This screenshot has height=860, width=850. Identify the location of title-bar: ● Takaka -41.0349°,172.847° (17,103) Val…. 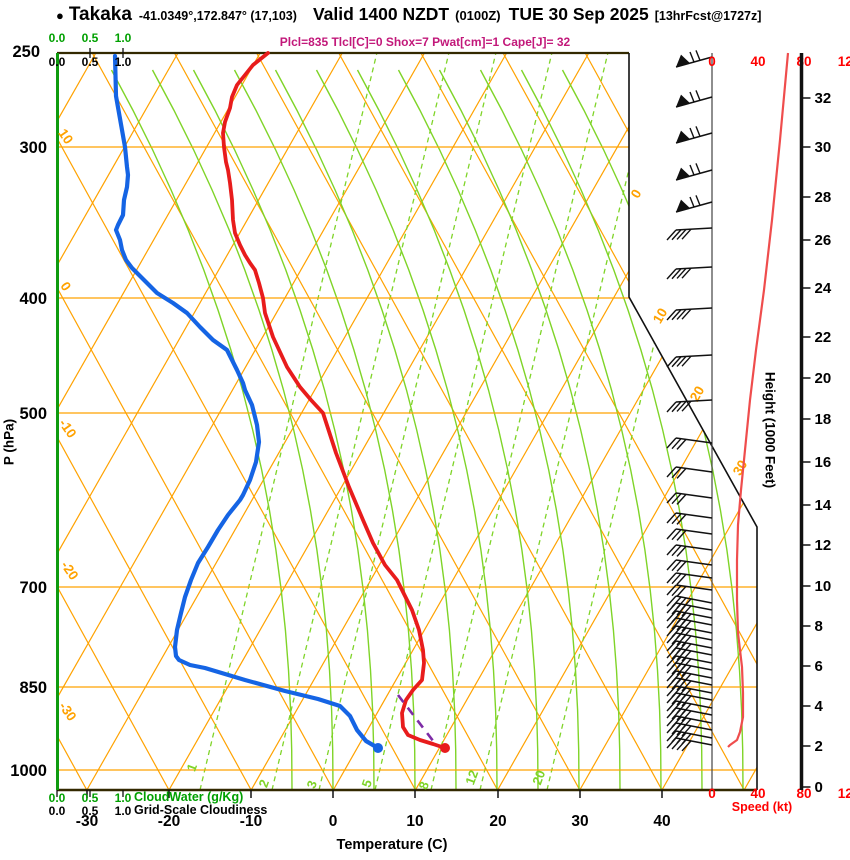
(453, 15).